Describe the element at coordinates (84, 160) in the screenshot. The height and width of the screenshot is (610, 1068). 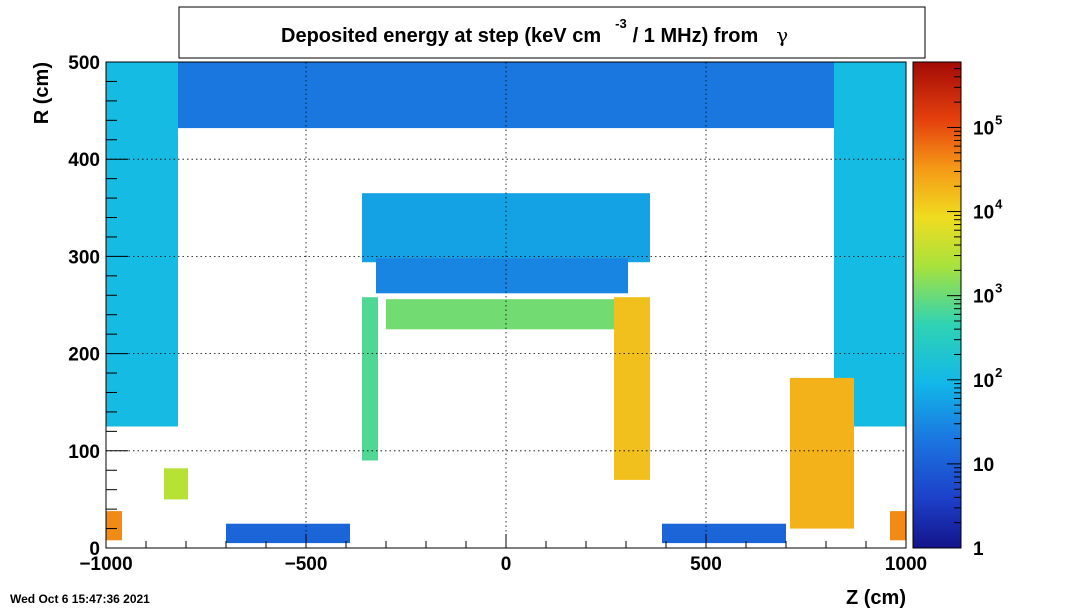
I see `y-tick-label: 400` at that location.